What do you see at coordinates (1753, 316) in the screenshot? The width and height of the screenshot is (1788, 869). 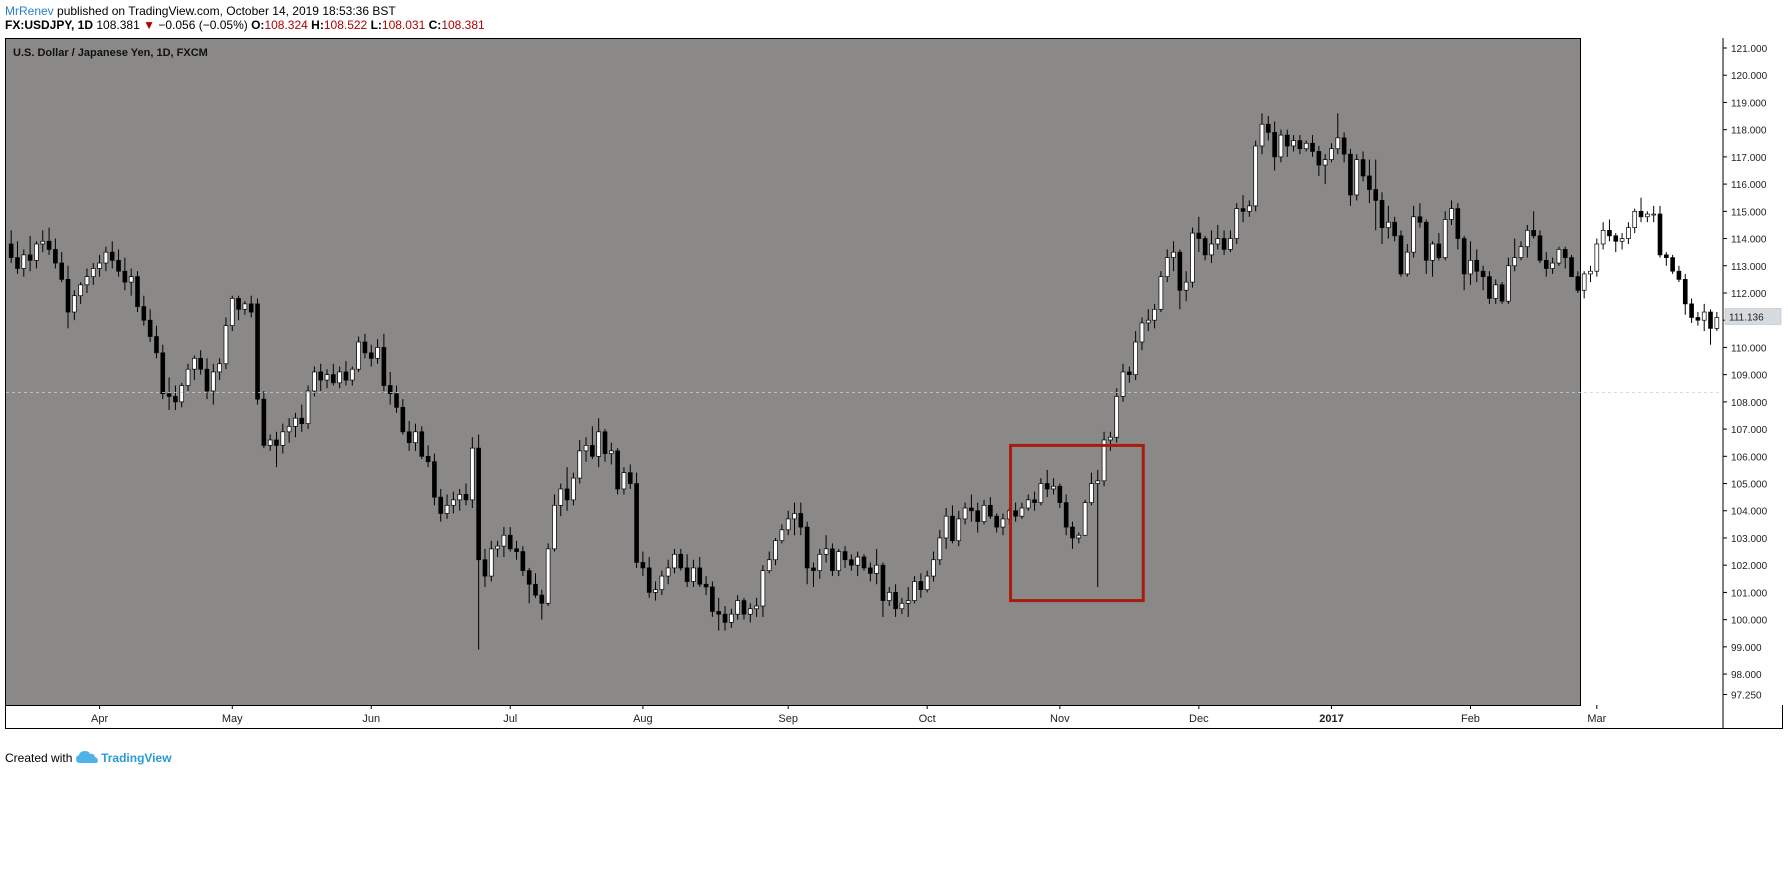 I see `current-price-tag` at bounding box center [1753, 316].